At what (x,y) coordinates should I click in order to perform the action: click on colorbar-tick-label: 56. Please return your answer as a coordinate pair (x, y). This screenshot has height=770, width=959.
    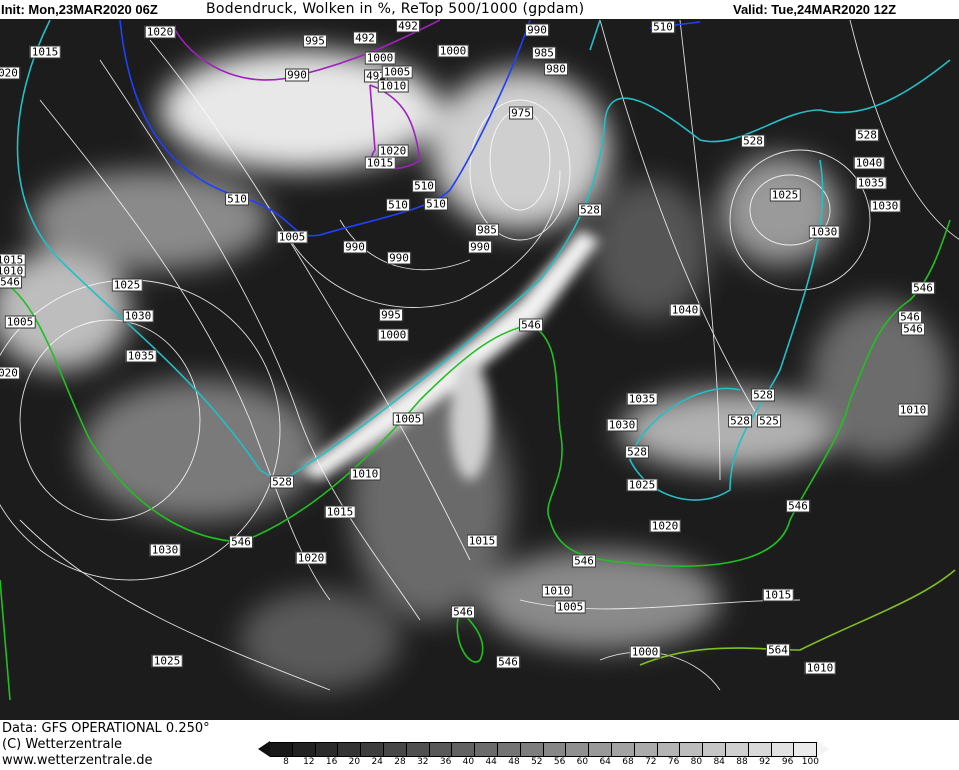
    Looking at the image, I should click on (559, 762).